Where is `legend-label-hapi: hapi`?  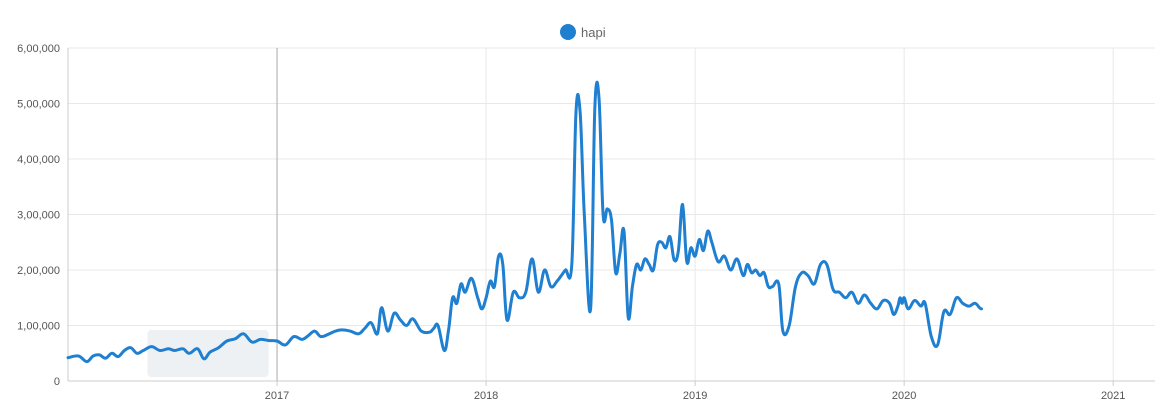 legend-label-hapi: hapi is located at coordinates (593, 32).